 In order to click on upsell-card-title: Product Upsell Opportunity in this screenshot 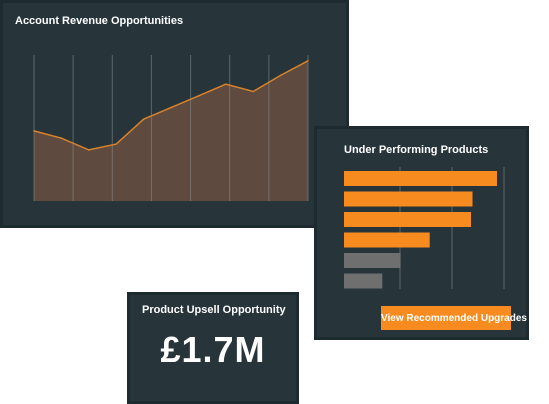, I will do `click(214, 310)`.